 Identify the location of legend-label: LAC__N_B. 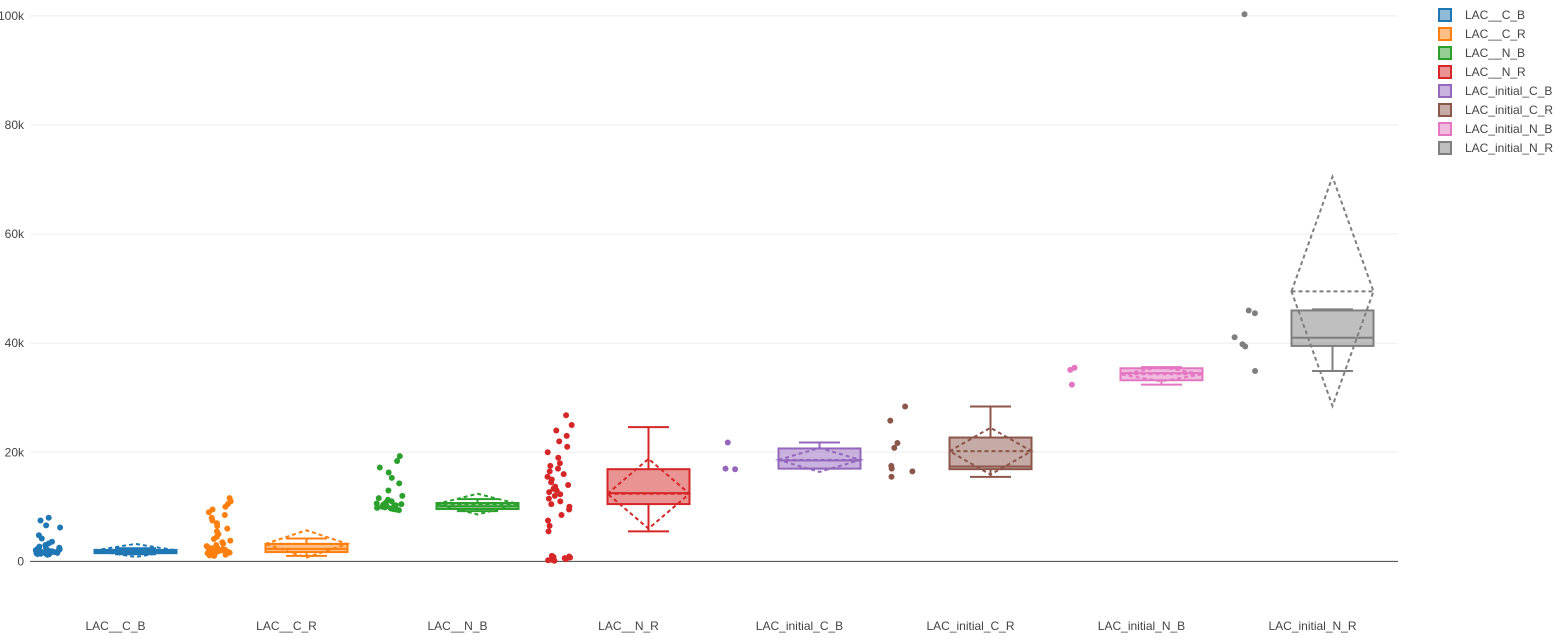
(1495, 53).